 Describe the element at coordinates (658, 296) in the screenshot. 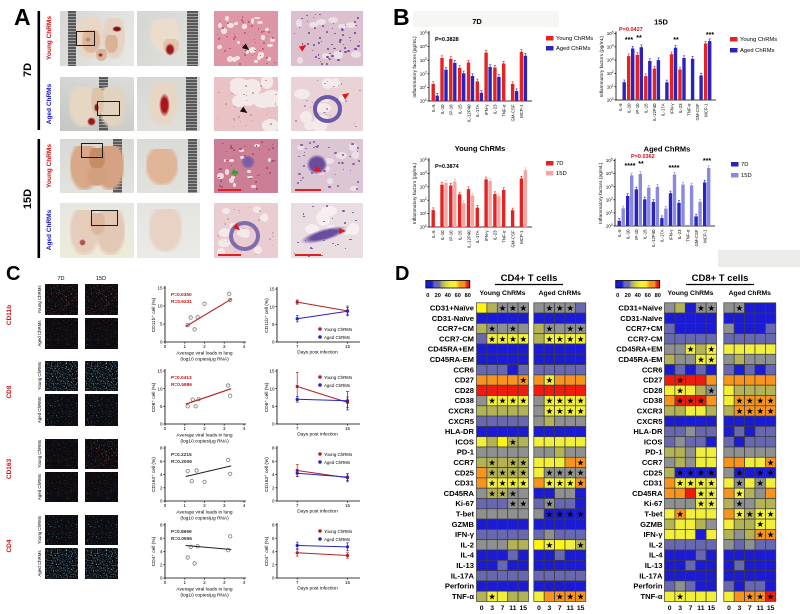

I see `svg-text: 80` at that location.